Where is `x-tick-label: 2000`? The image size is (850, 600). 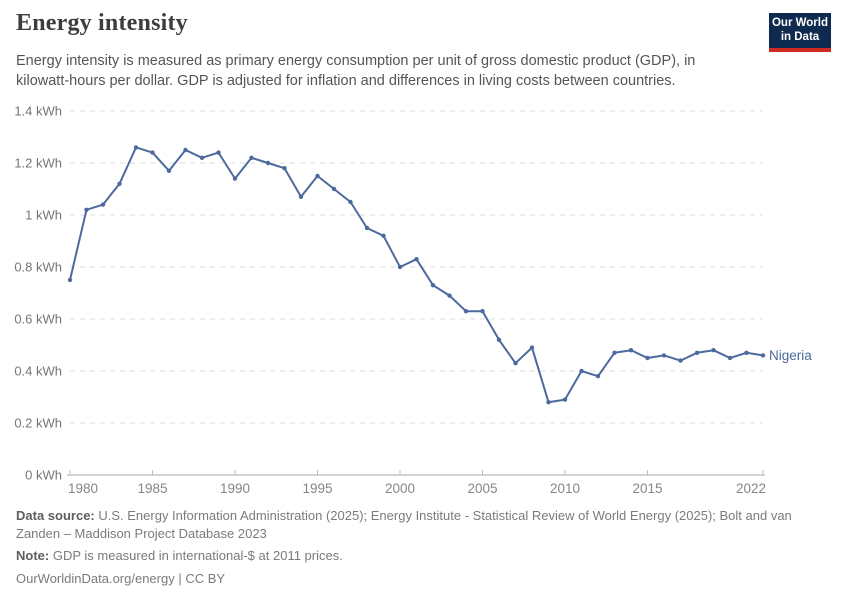
x-tick-label: 2000 is located at coordinates (400, 488).